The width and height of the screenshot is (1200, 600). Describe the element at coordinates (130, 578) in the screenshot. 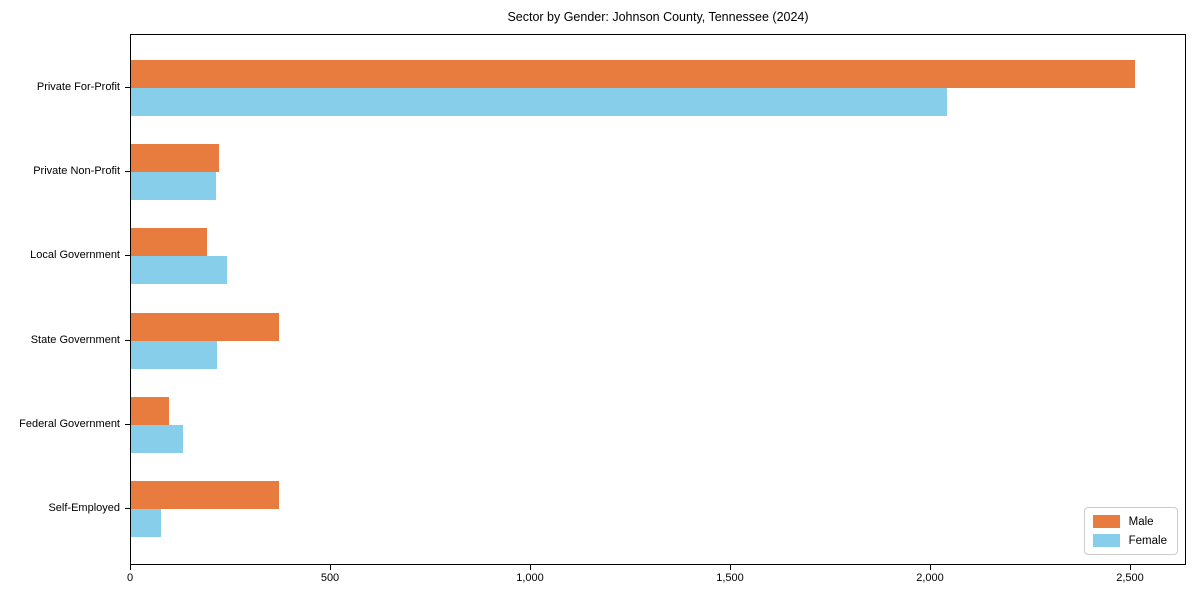

I see `x-tick-label: 0` at that location.